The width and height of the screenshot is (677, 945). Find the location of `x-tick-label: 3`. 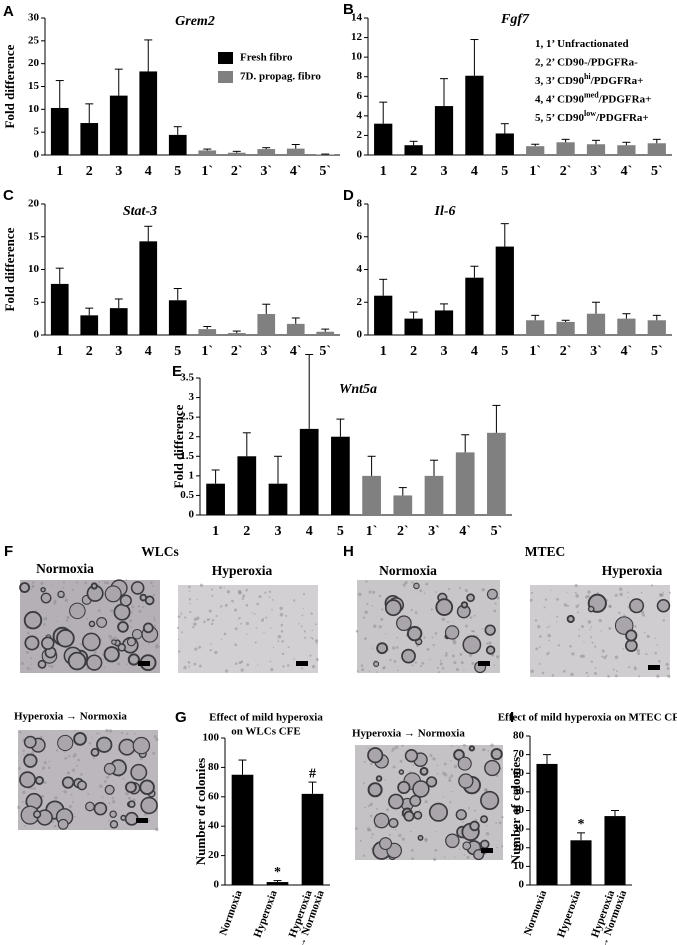

x-tick-label: 3 is located at coordinates (118, 171).